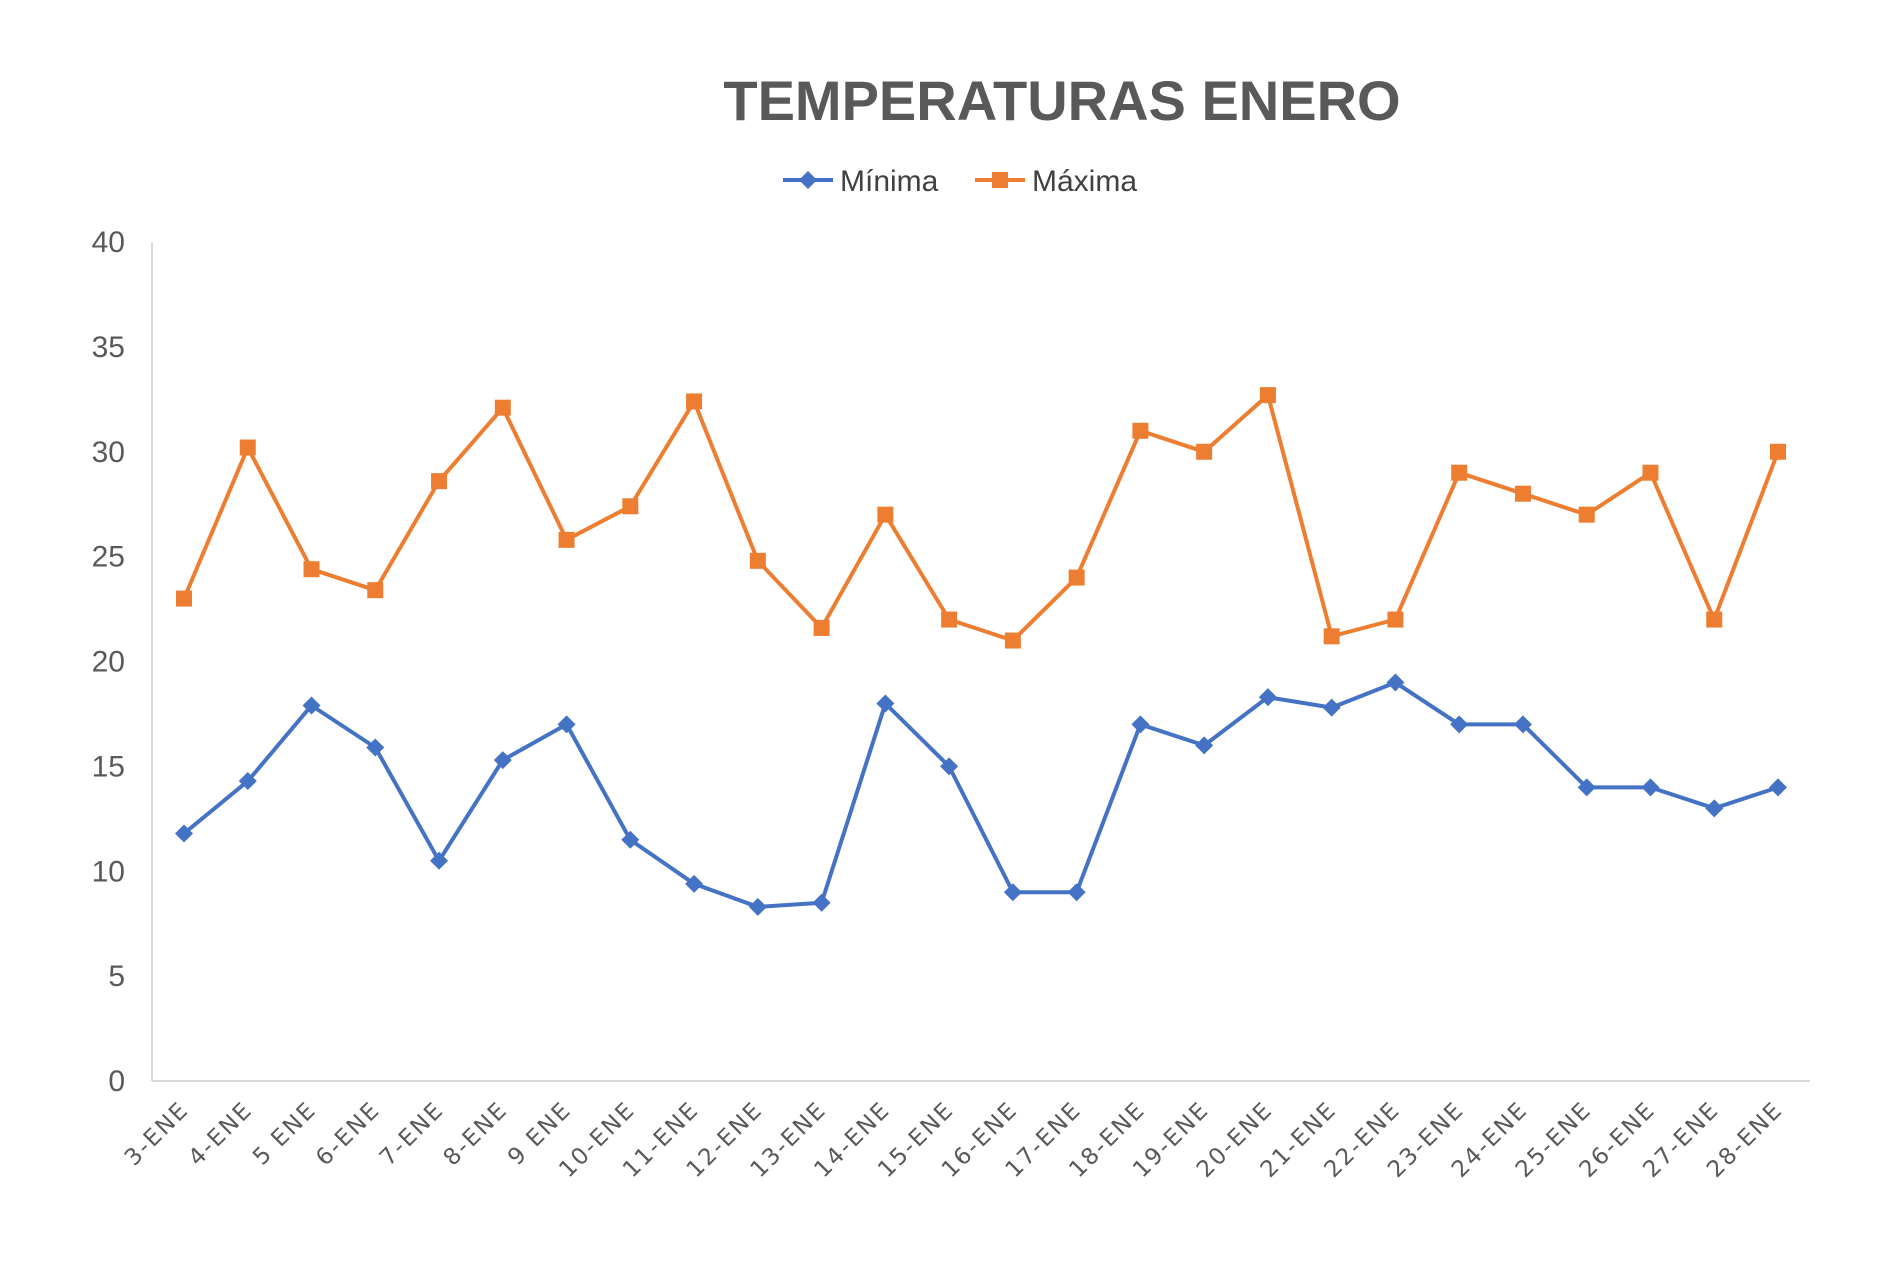  What do you see at coordinates (157, 1134) in the screenshot?
I see `x-tick-label: 3-ENE` at bounding box center [157, 1134].